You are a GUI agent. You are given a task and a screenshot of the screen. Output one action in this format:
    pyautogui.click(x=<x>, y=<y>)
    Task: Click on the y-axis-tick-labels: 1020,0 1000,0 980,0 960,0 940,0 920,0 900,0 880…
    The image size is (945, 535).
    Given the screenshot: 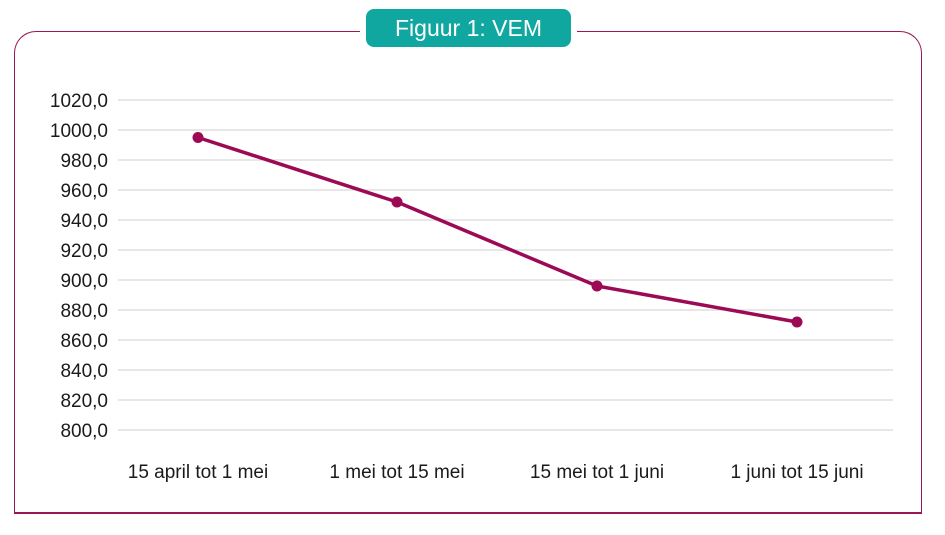 What is the action you would take?
    pyautogui.click(x=79, y=266)
    